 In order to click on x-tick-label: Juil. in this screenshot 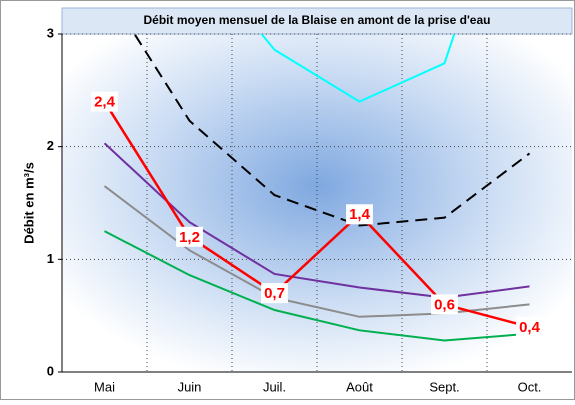, I will do `click(274, 386)`.